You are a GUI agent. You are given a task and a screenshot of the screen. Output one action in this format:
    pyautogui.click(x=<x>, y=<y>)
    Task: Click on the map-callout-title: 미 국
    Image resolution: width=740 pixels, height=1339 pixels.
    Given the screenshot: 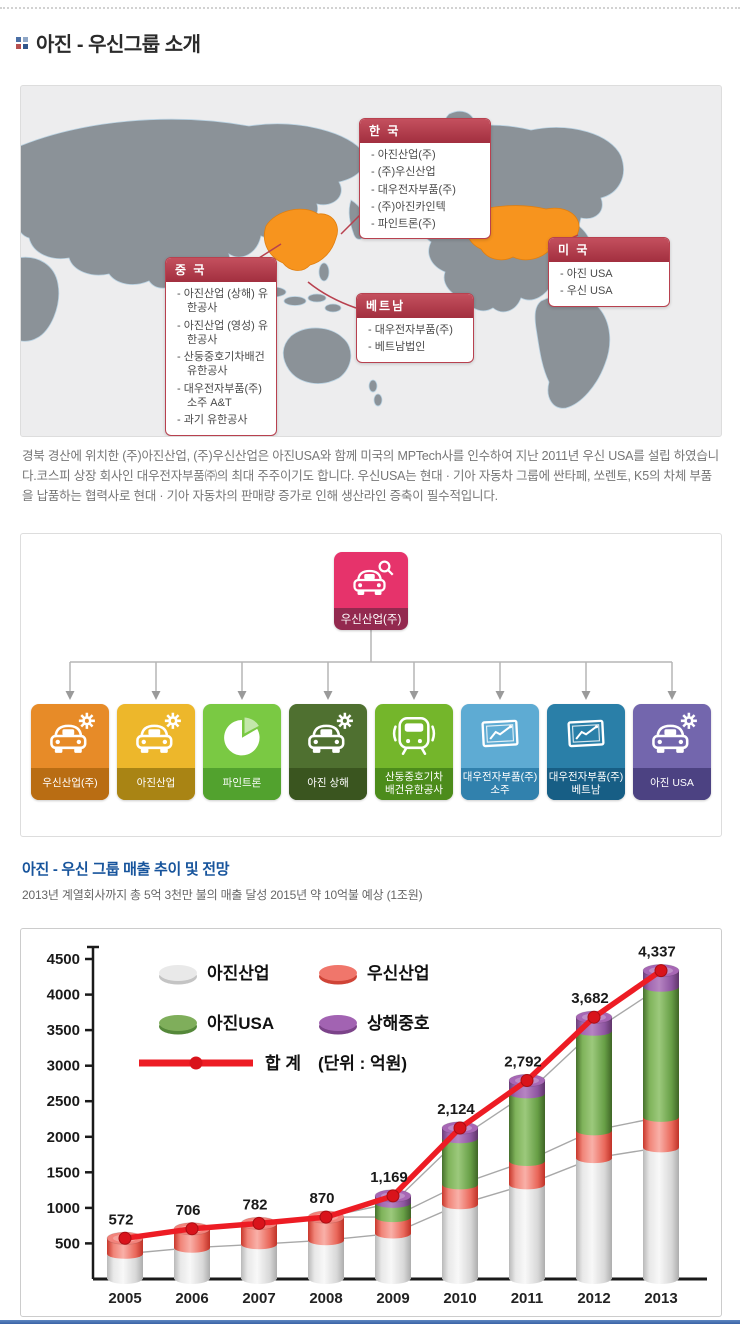 What is the action you would take?
    pyautogui.click(x=609, y=250)
    